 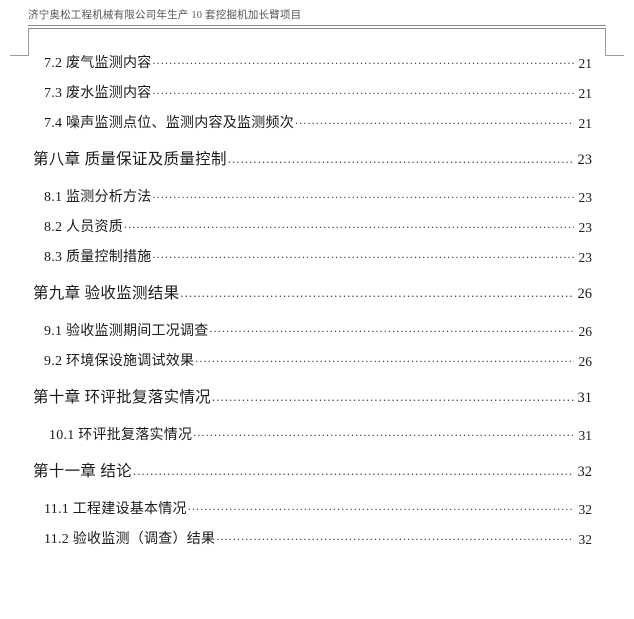 I want to click on margin-mark-top-left, so click(x=70, y=43).